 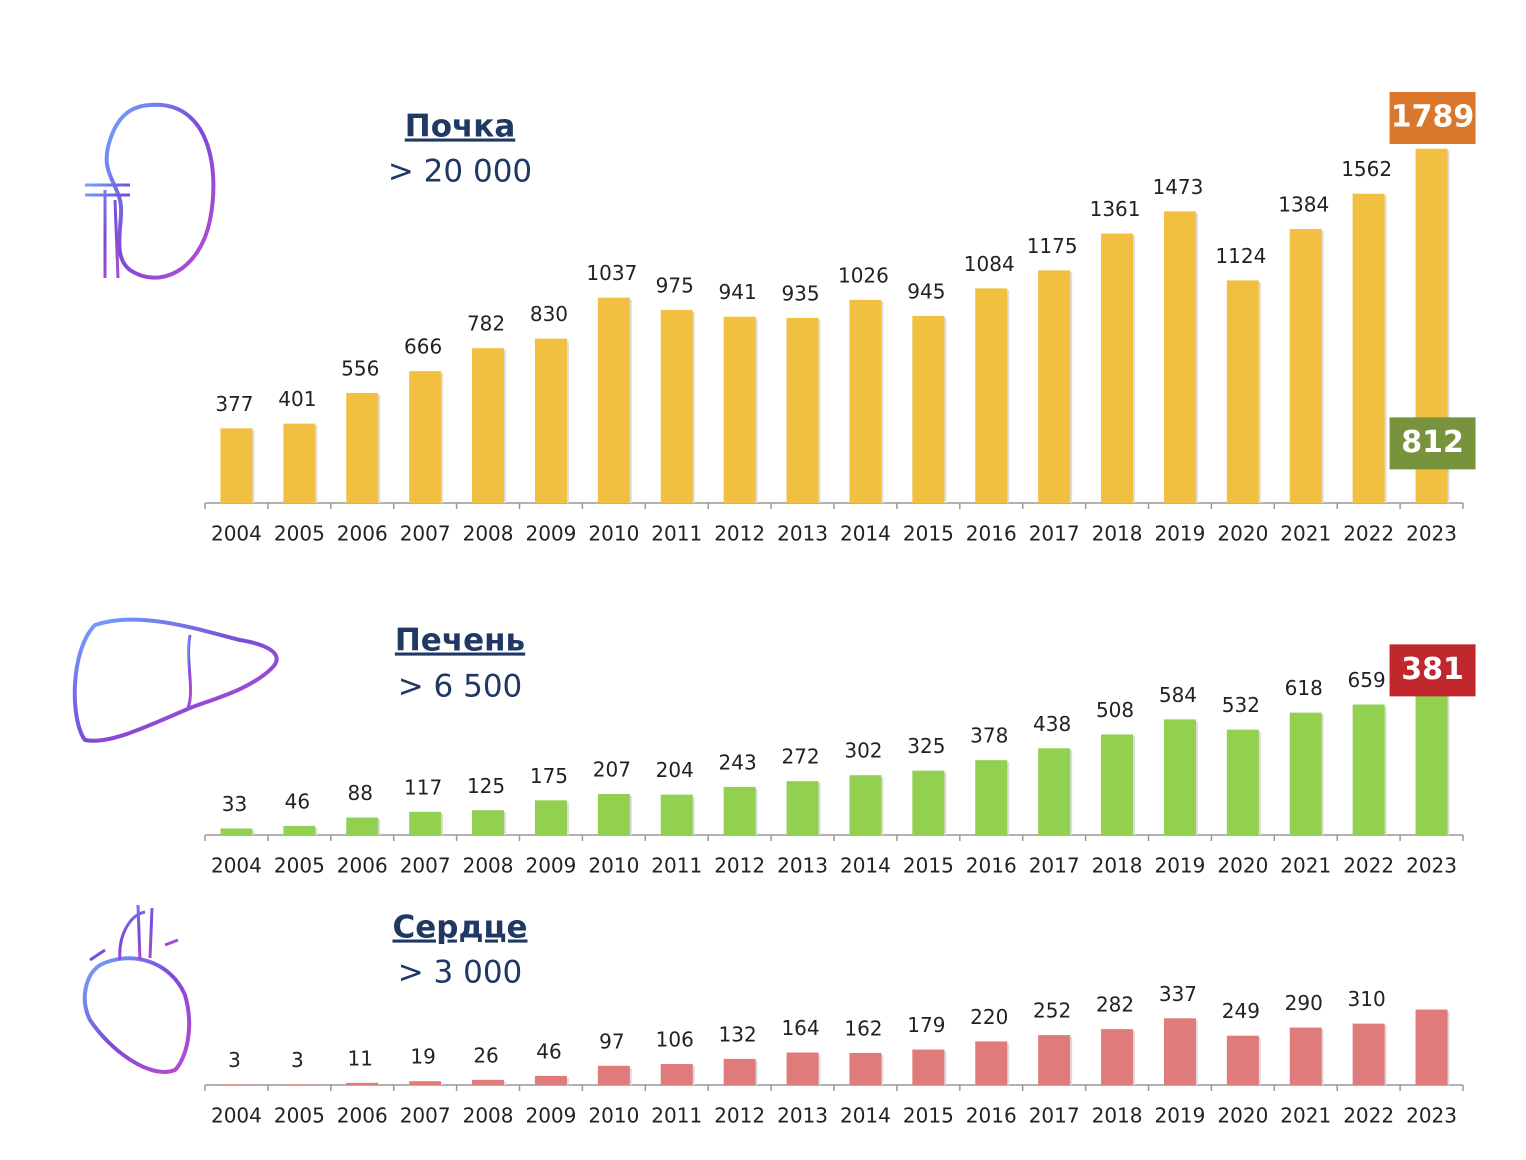 I want to click on value-label: 1789, so click(x=1433, y=117).